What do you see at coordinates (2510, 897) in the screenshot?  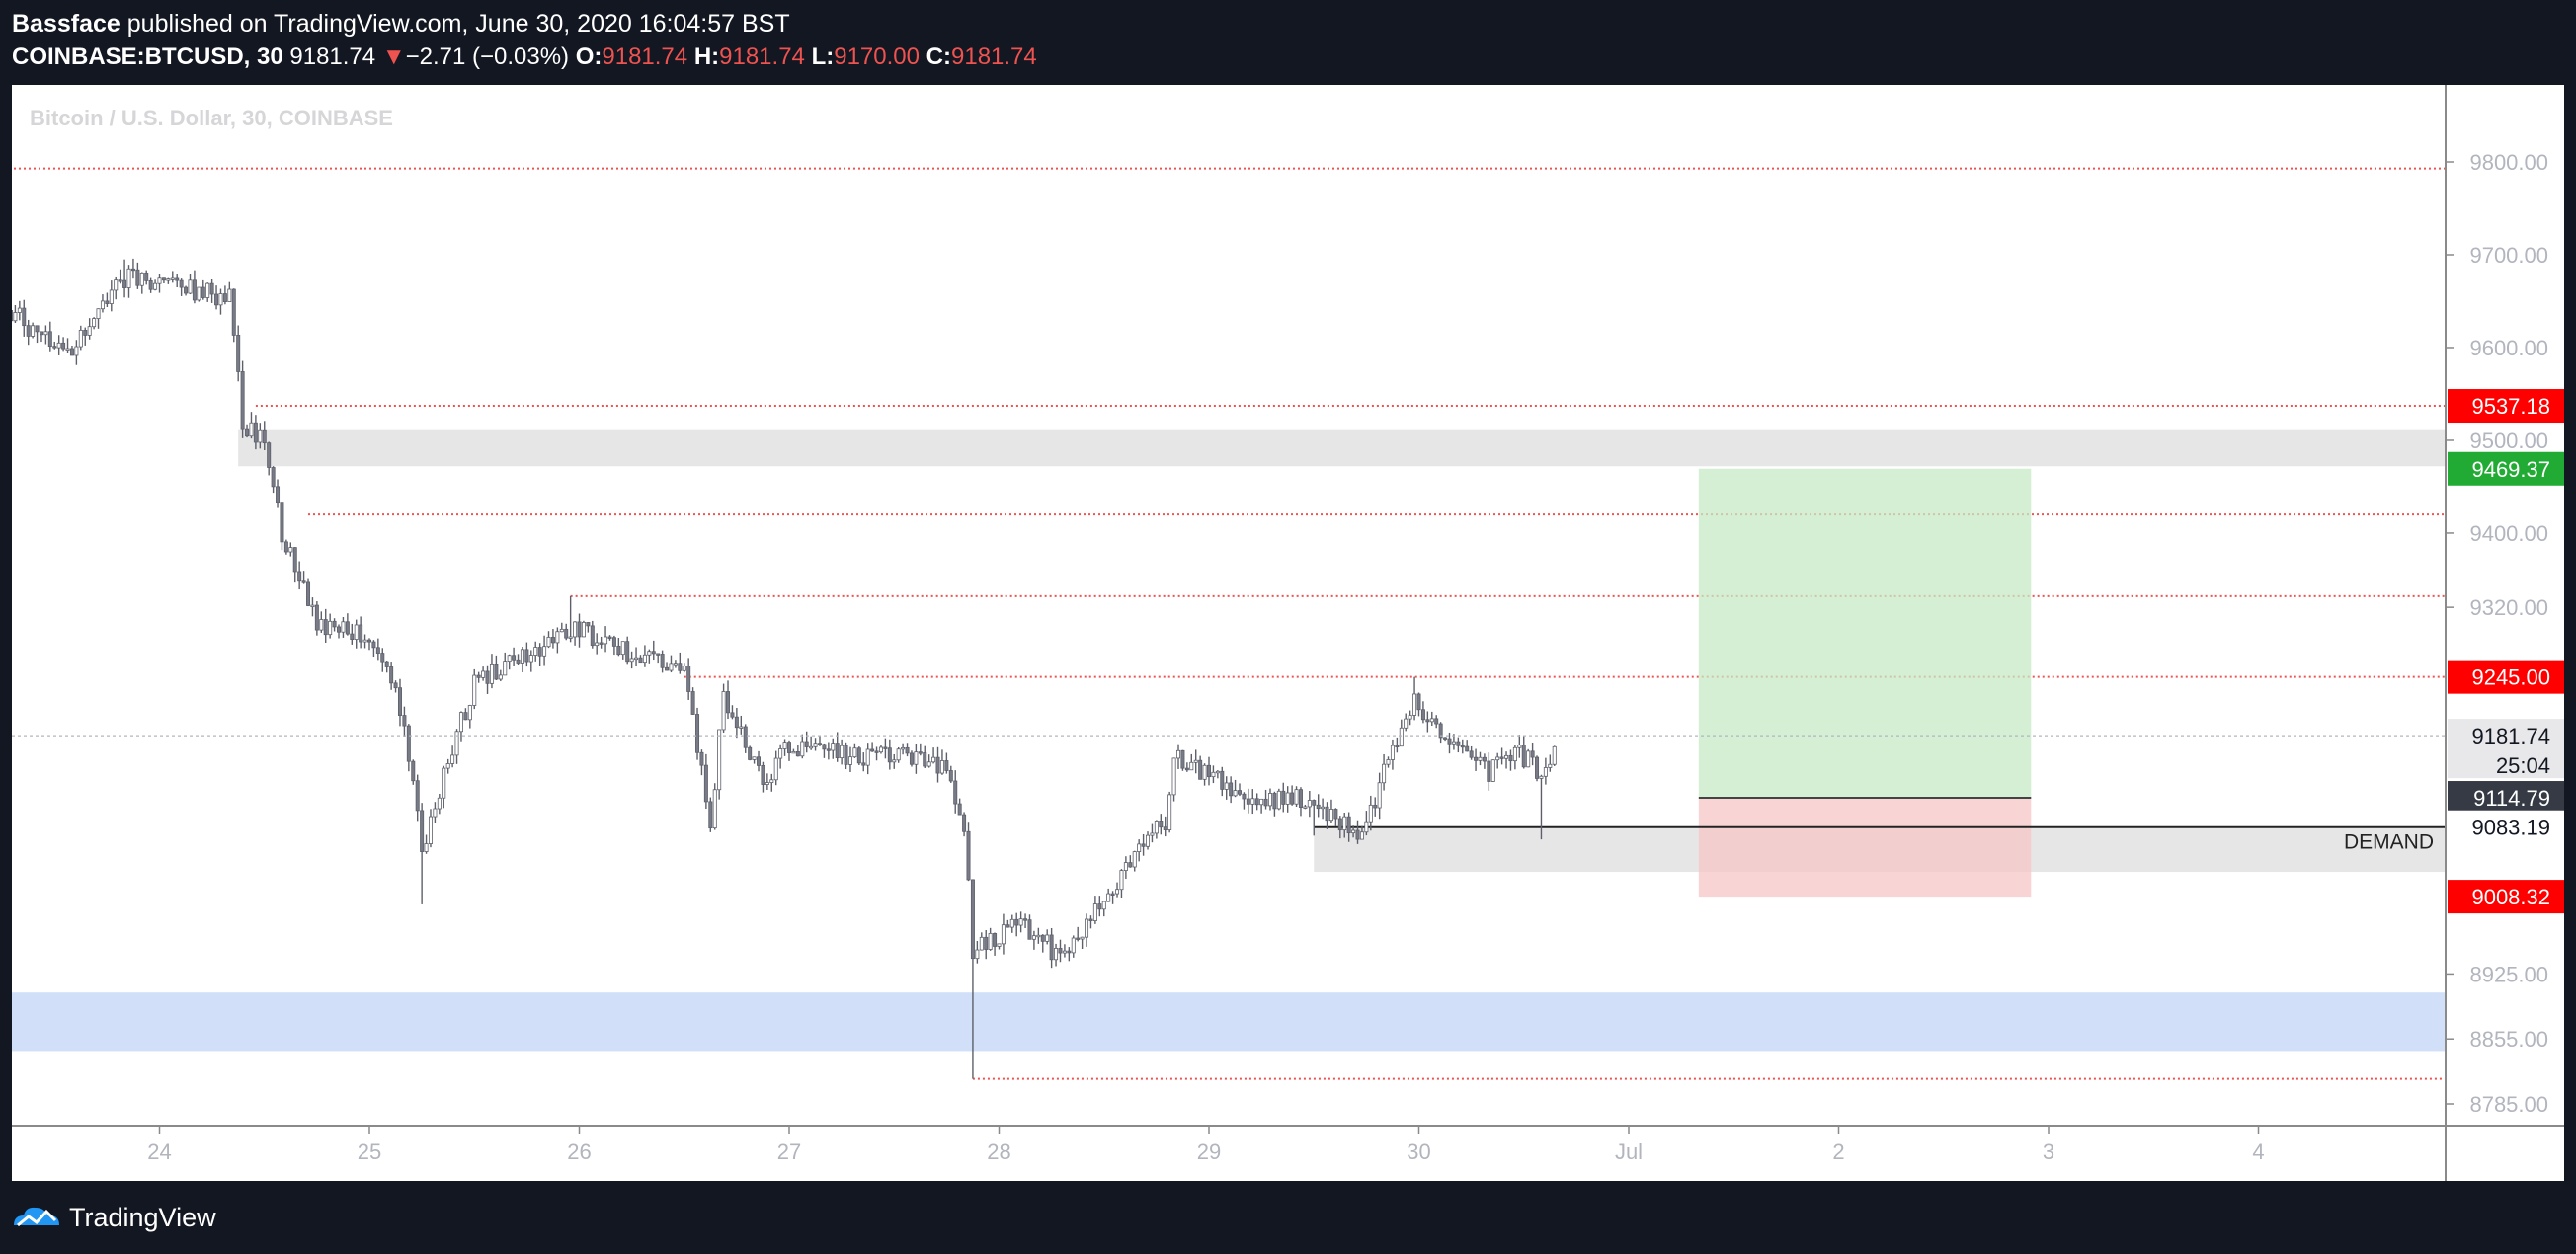 I see `badge-stop: 9008.32` at bounding box center [2510, 897].